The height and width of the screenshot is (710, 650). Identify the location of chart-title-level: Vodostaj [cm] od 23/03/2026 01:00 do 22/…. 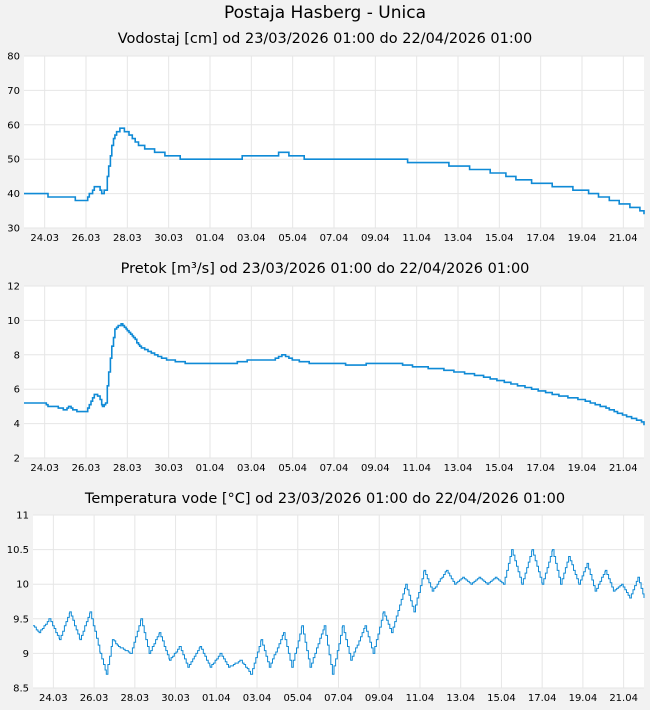
(325, 39).